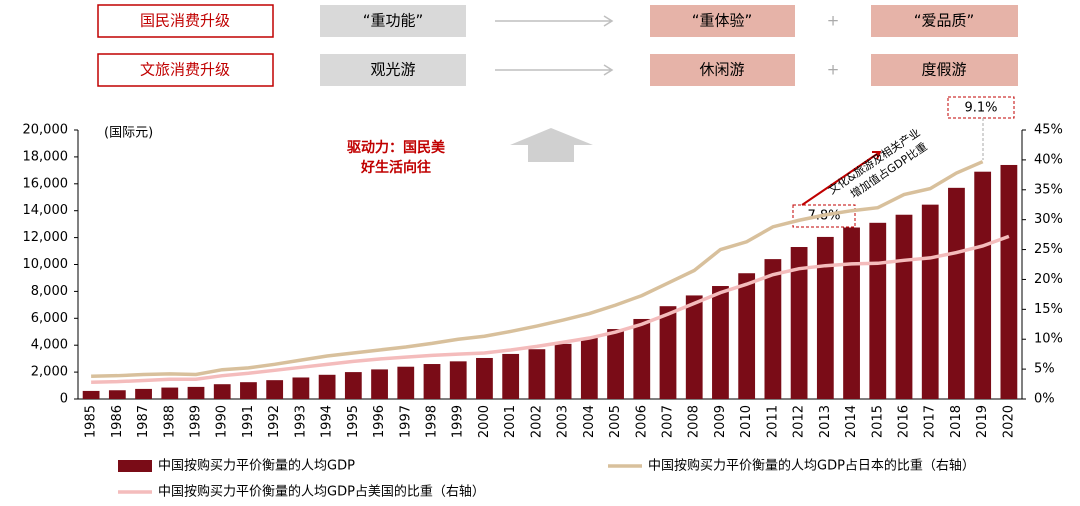 This screenshot has width=1080, height=506. Describe the element at coordinates (510, 421) in the screenshot. I see `x-tick-label: 2001` at that location.